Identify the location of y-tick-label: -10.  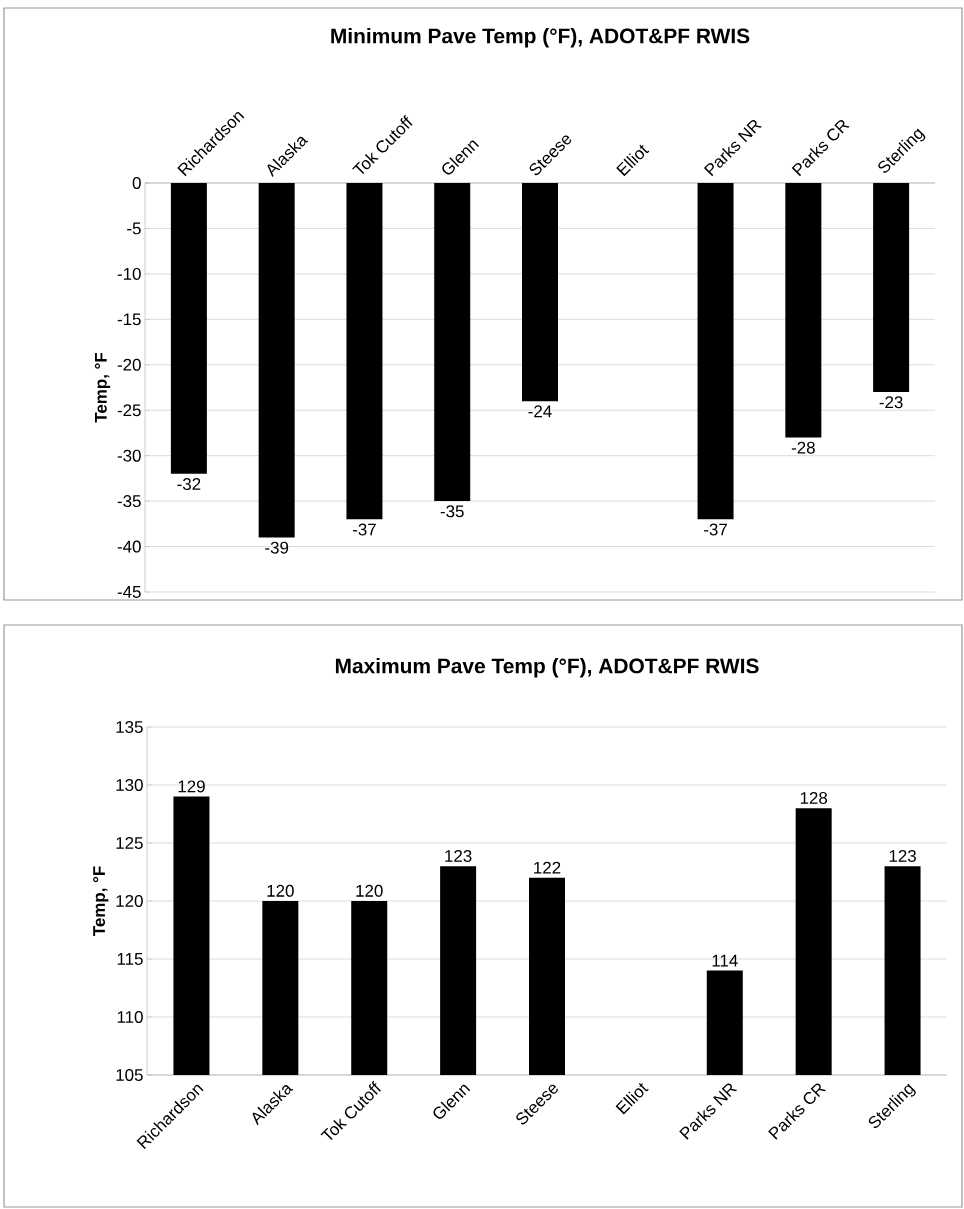
(129, 273).